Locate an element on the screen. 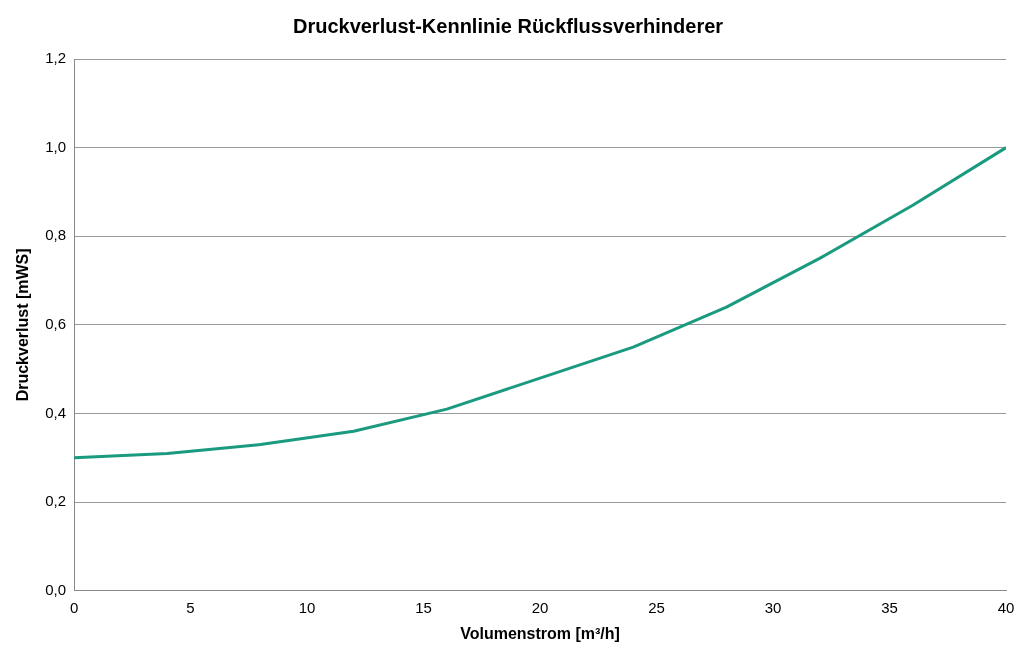  y-tick-label: 1,0 is located at coordinates (56, 146).